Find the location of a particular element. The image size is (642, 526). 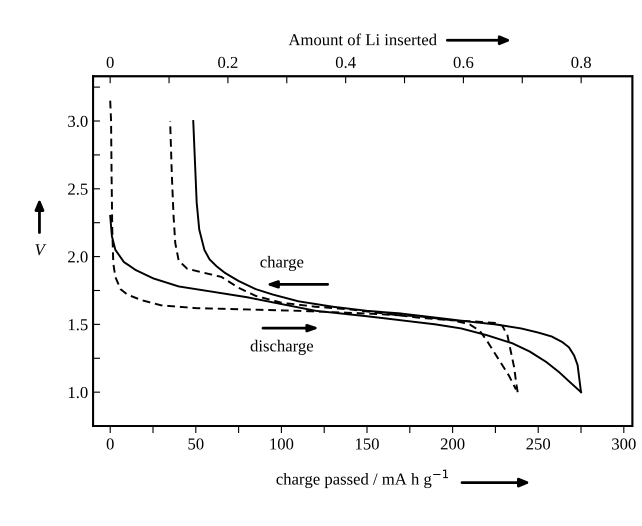

x-axis-title: charge passed / mA h g$^{−1}$ is located at coordinates (362, 479).